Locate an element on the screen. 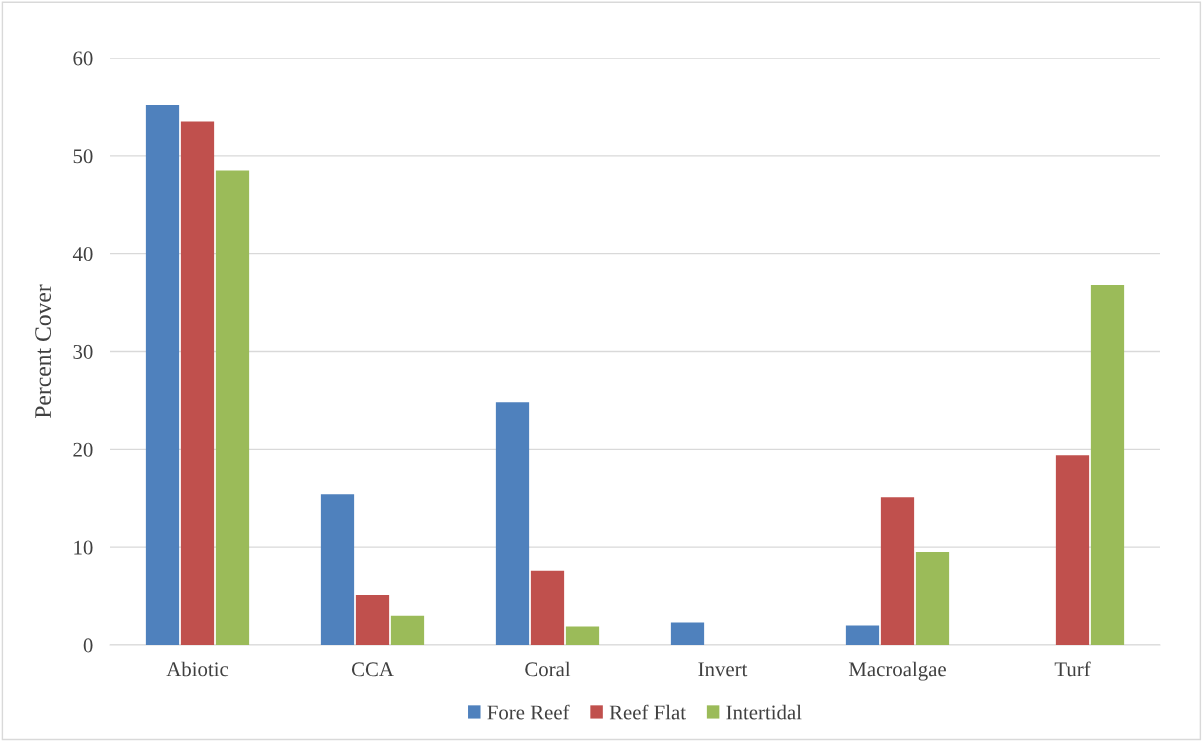  y-tick-label: 30 is located at coordinates (83, 351).